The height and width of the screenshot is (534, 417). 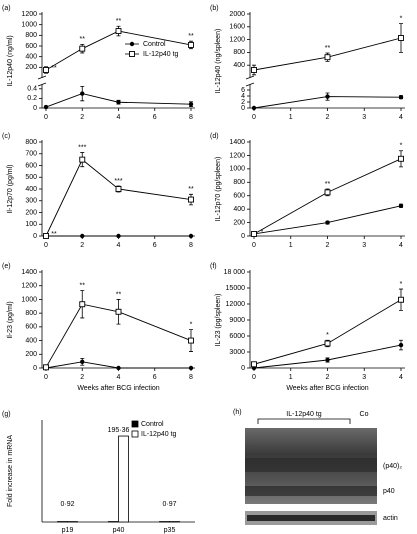 What do you see at coordinates (235, 272) in the screenshot?
I see `y-tick-label: 18 000` at bounding box center [235, 272].